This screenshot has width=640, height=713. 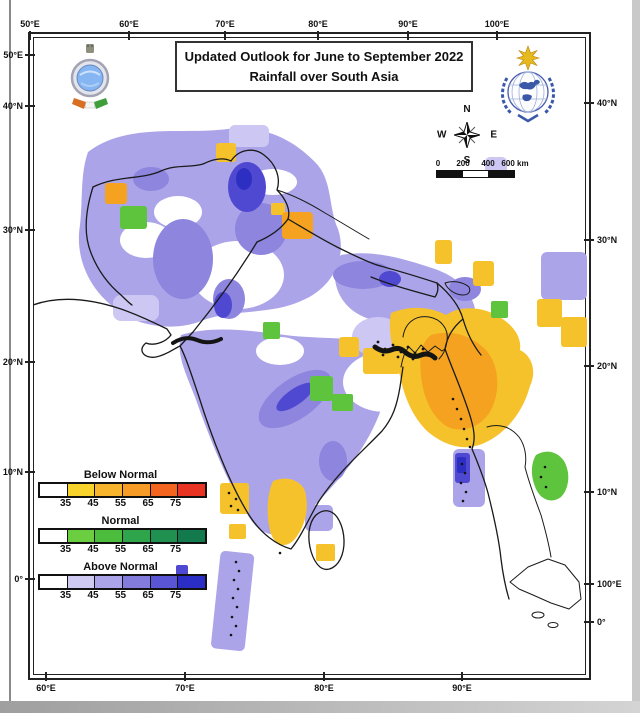 What do you see at coordinates (120, 521) in the screenshot?
I see `legend-title: Normal` at bounding box center [120, 521].